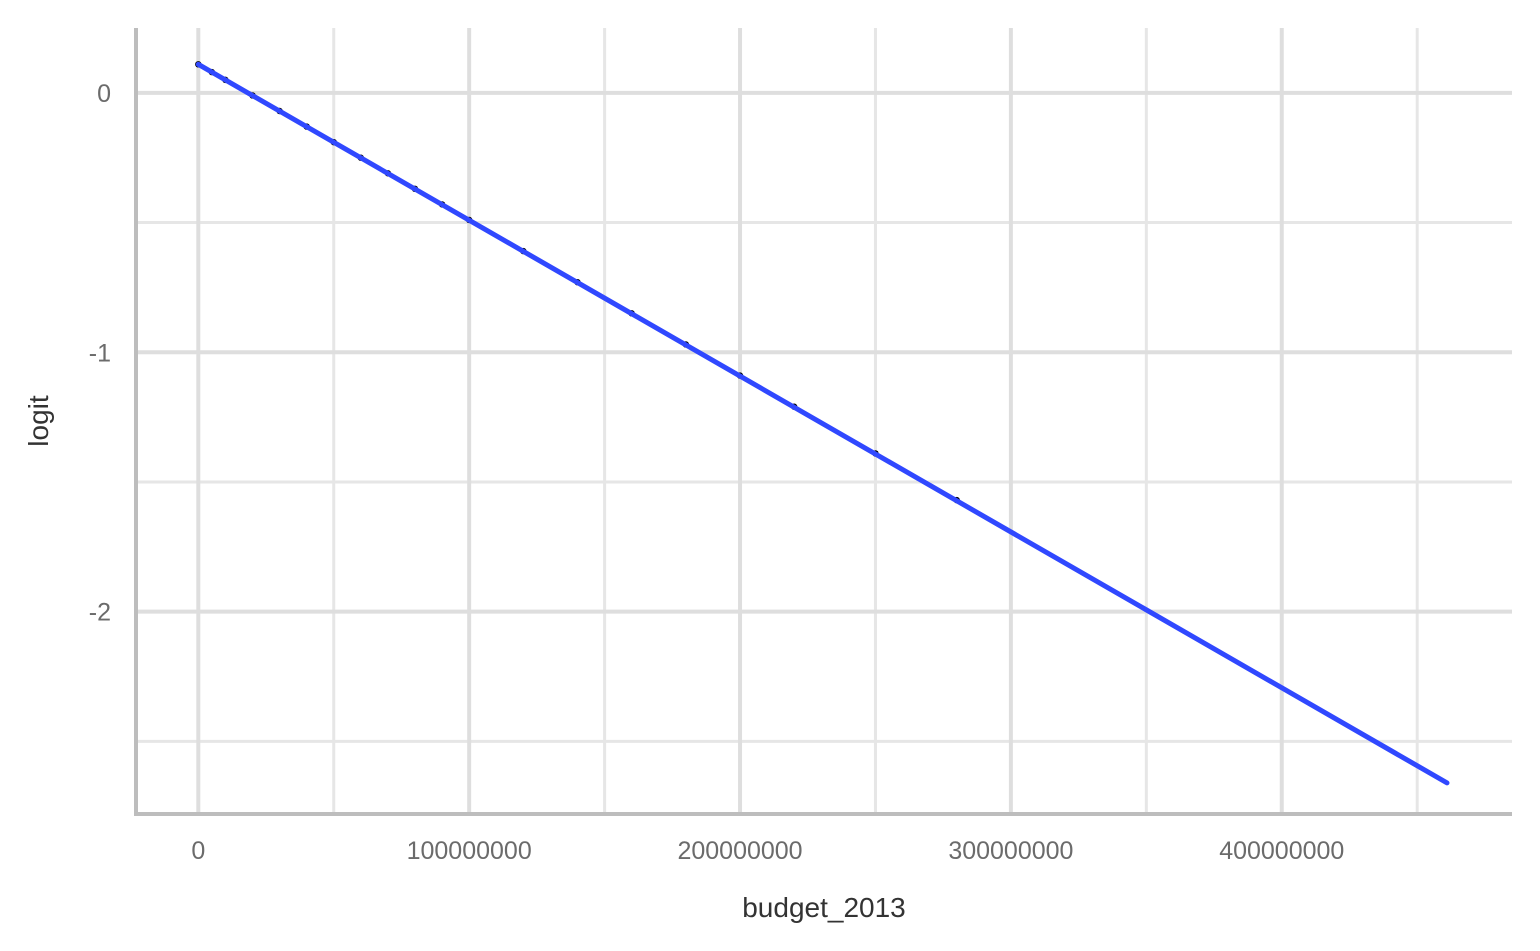 The image size is (1540, 951). Describe the element at coordinates (198, 851) in the screenshot. I see `x-tick-label: 0` at that location.